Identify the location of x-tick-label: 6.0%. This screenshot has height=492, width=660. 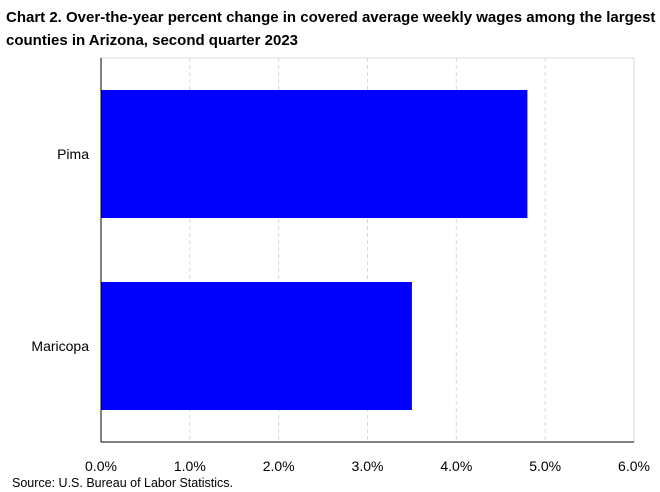
(634, 466).